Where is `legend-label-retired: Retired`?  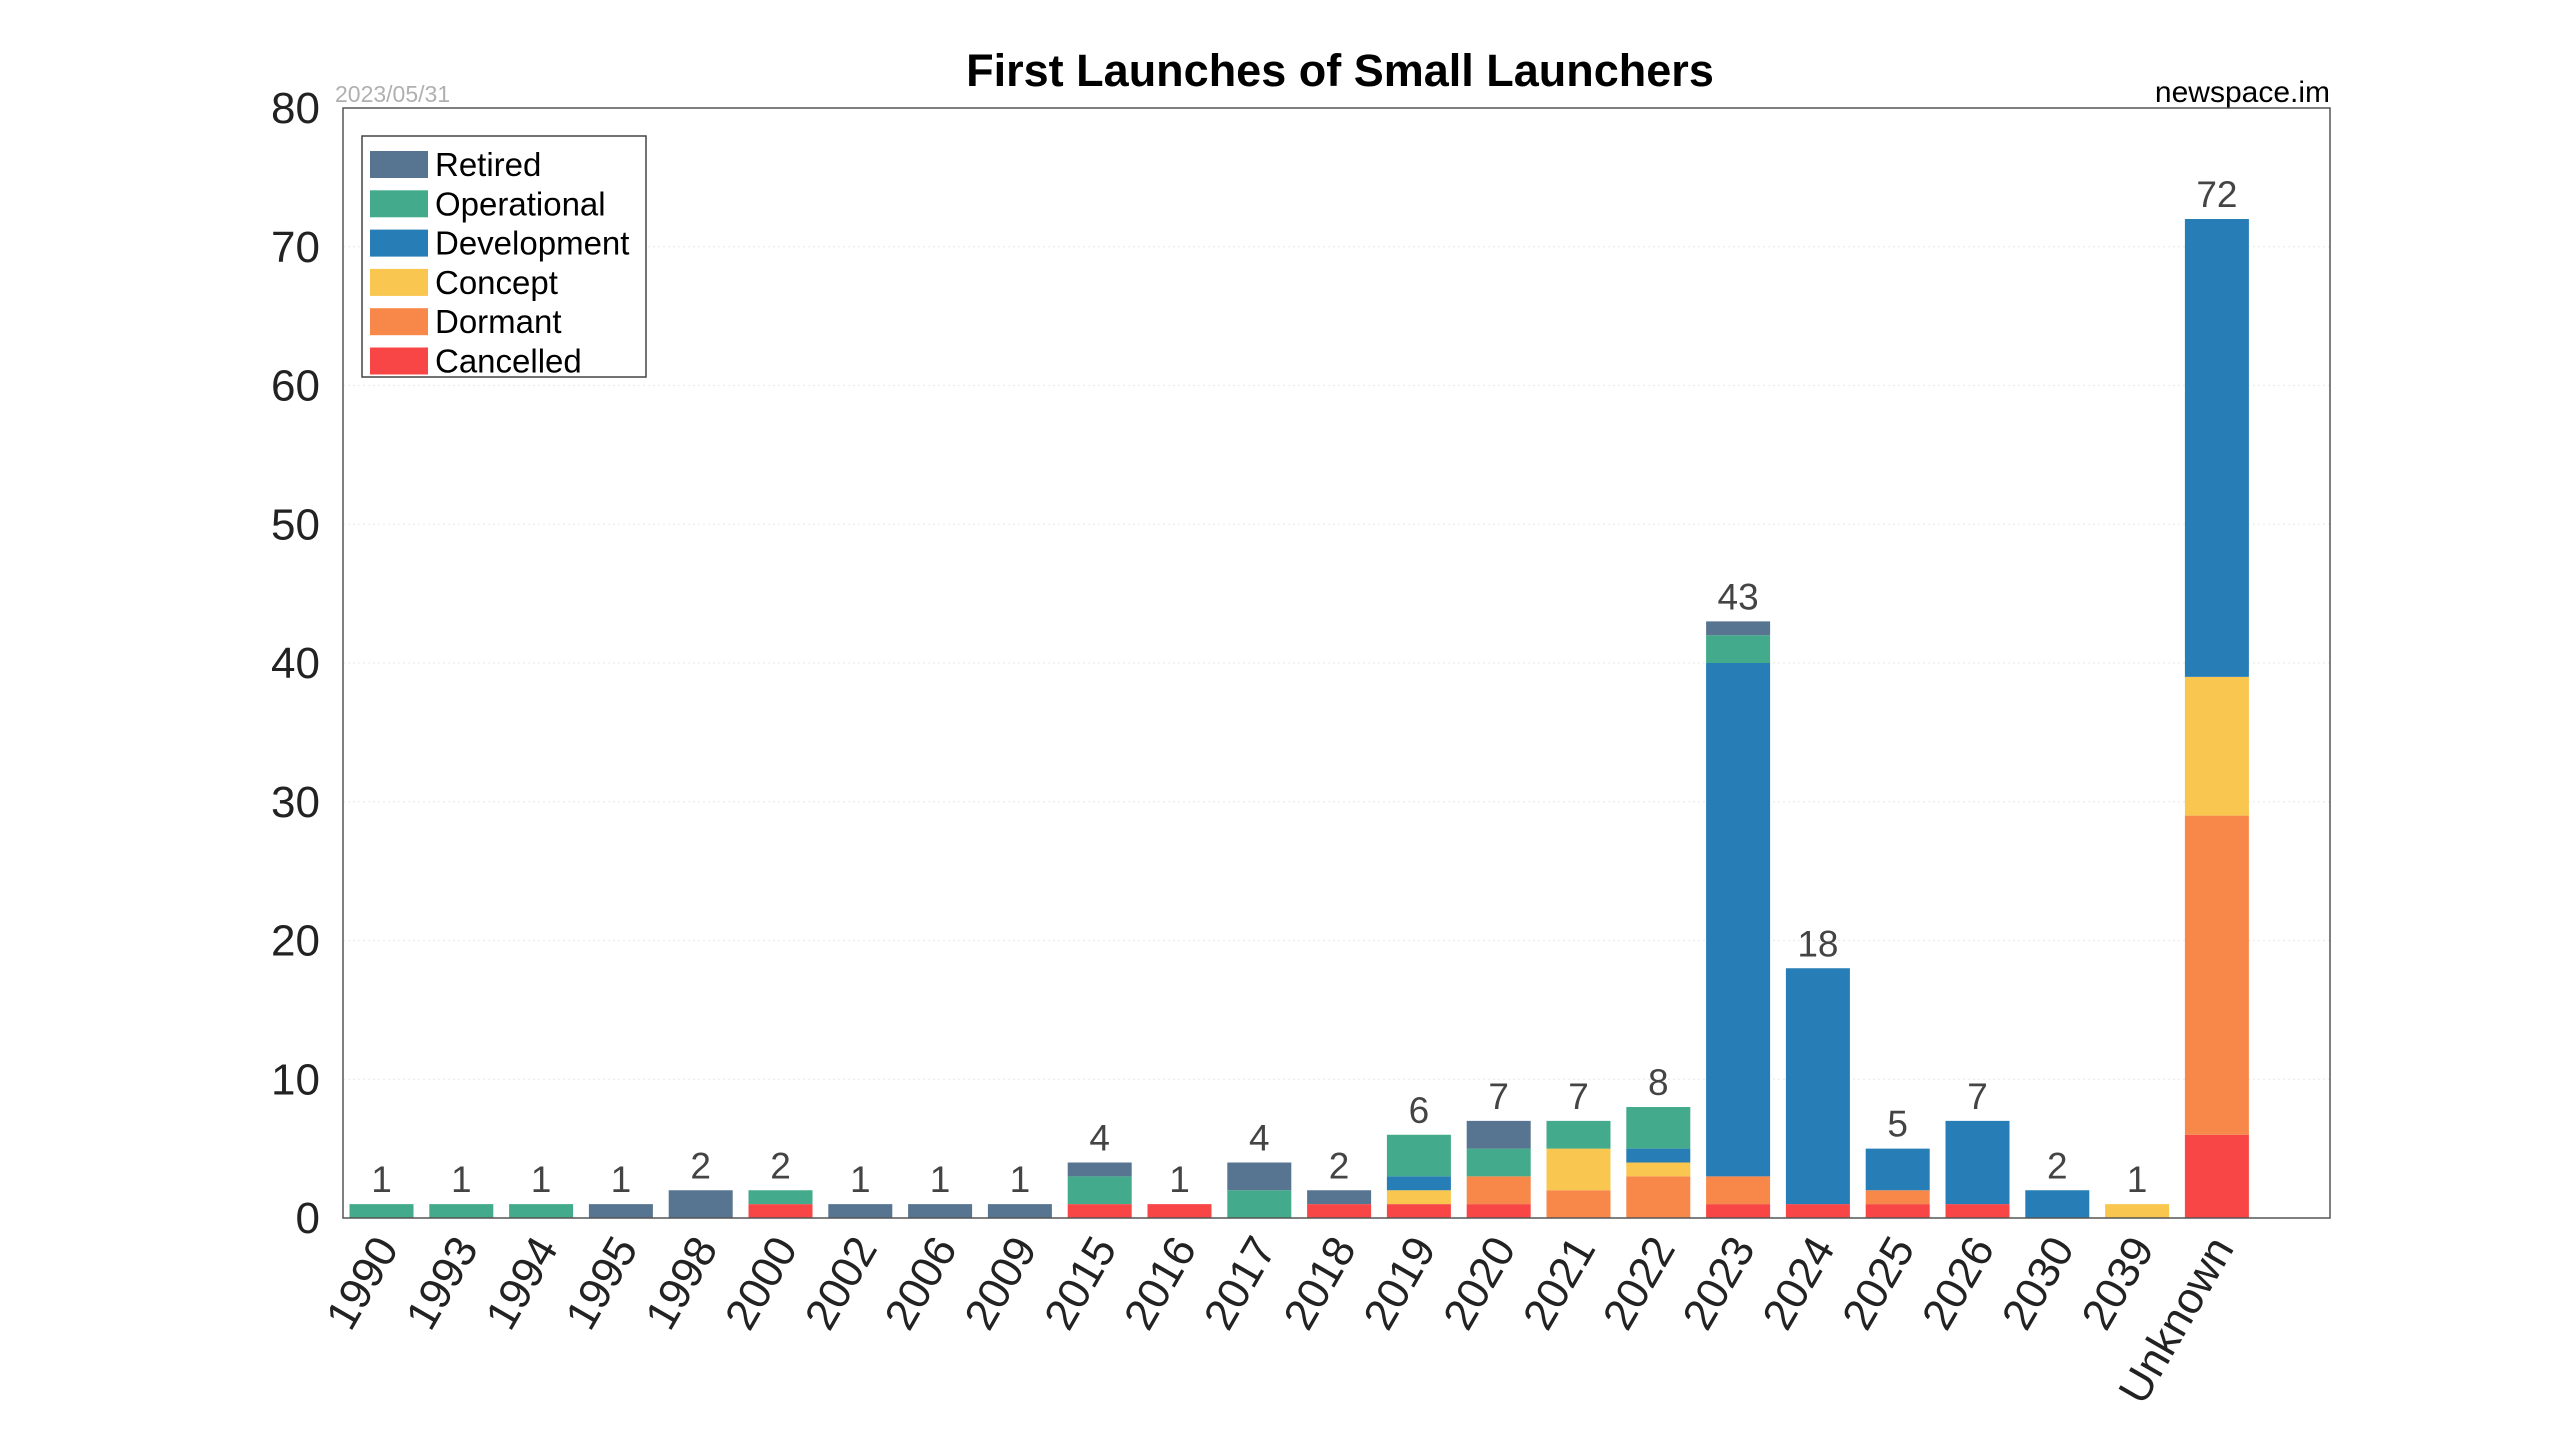
legend-label-retired: Retired is located at coordinates (488, 164).